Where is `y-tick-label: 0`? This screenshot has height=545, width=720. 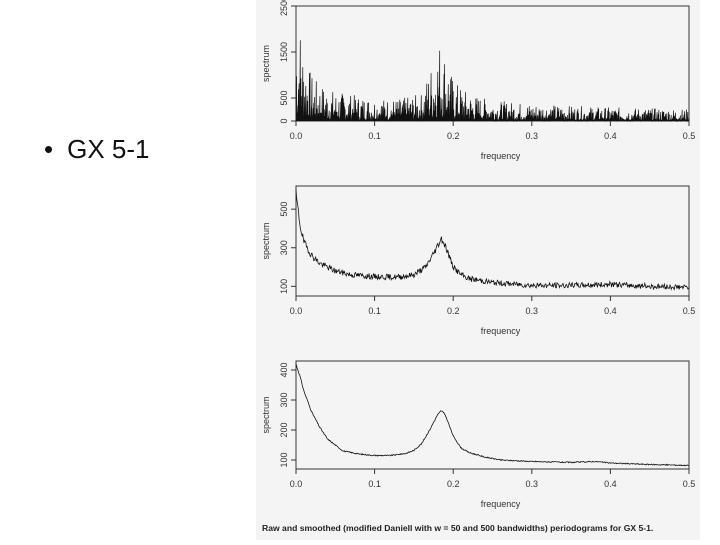 y-tick-label: 0 is located at coordinates (284, 120).